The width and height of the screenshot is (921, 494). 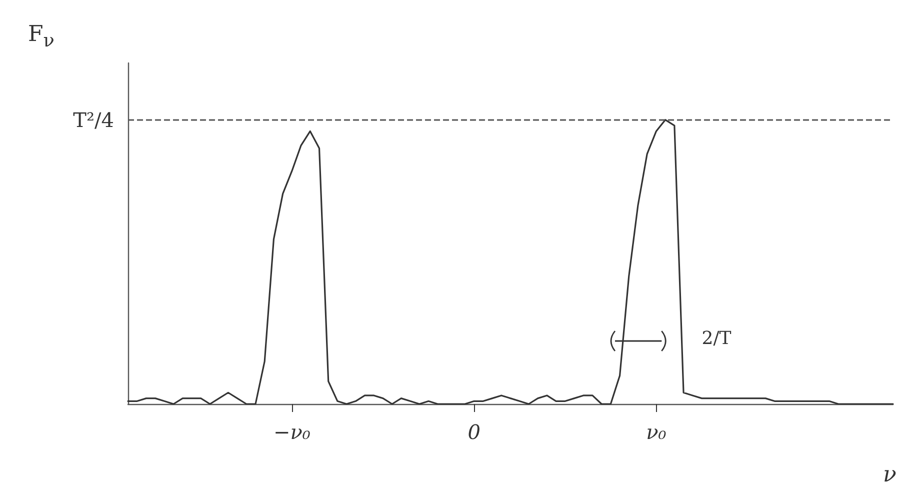 I want to click on x-axis-title: ν, so click(x=889, y=475).